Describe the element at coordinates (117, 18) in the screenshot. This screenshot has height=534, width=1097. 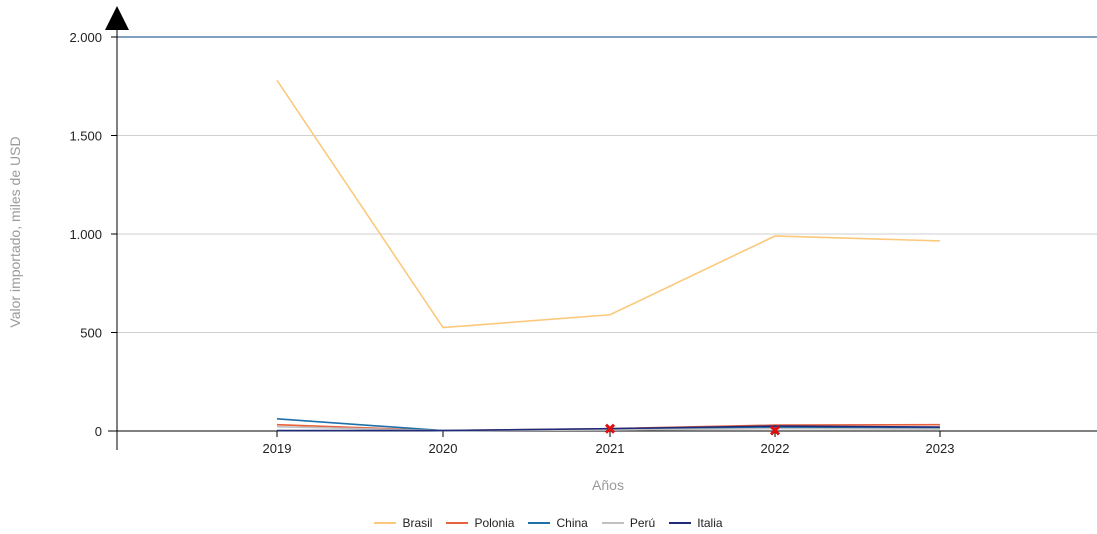
I see `y-axis-arrow-icon` at that location.